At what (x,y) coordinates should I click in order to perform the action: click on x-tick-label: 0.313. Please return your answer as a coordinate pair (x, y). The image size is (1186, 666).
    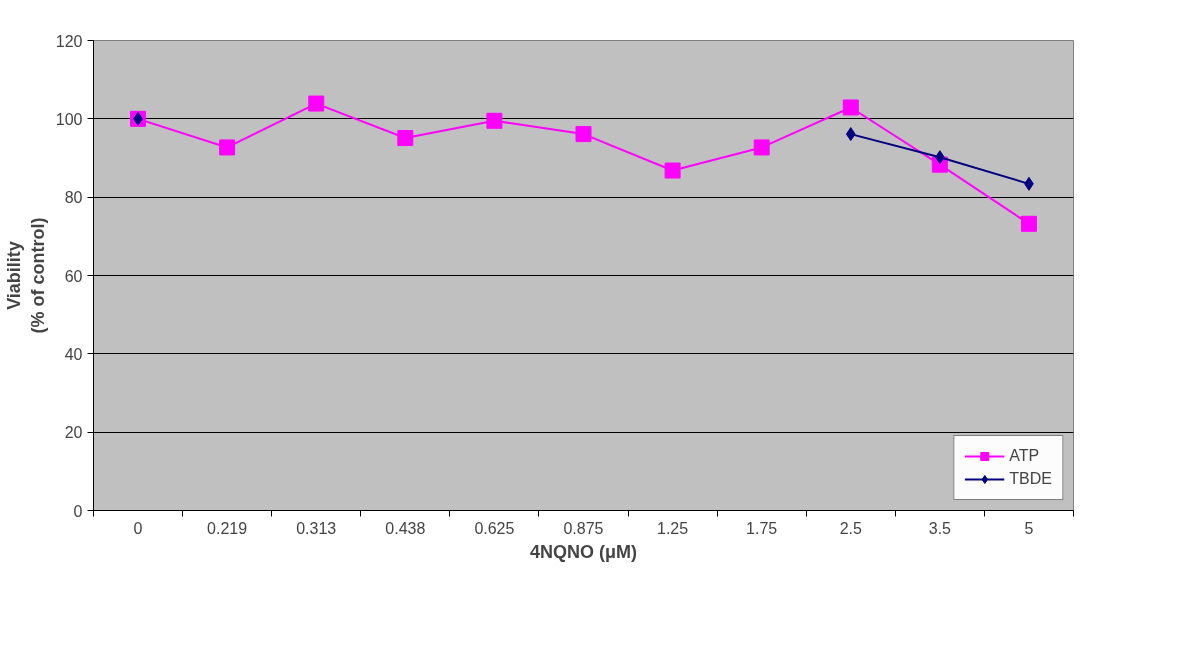
    Looking at the image, I should click on (316, 528).